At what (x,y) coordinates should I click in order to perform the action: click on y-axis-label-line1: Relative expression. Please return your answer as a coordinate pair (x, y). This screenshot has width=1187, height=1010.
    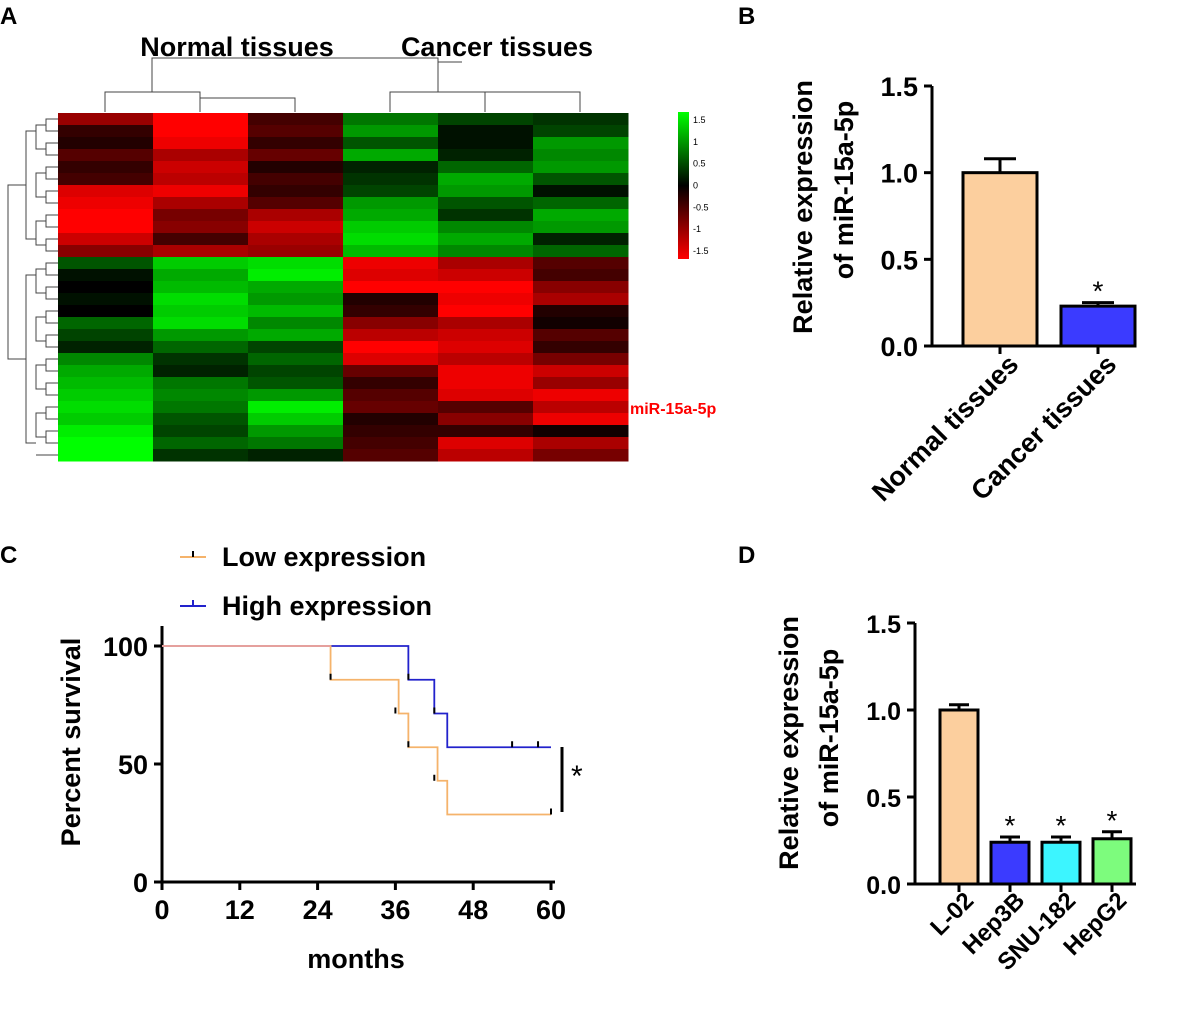
    Looking at the image, I should click on (803, 207).